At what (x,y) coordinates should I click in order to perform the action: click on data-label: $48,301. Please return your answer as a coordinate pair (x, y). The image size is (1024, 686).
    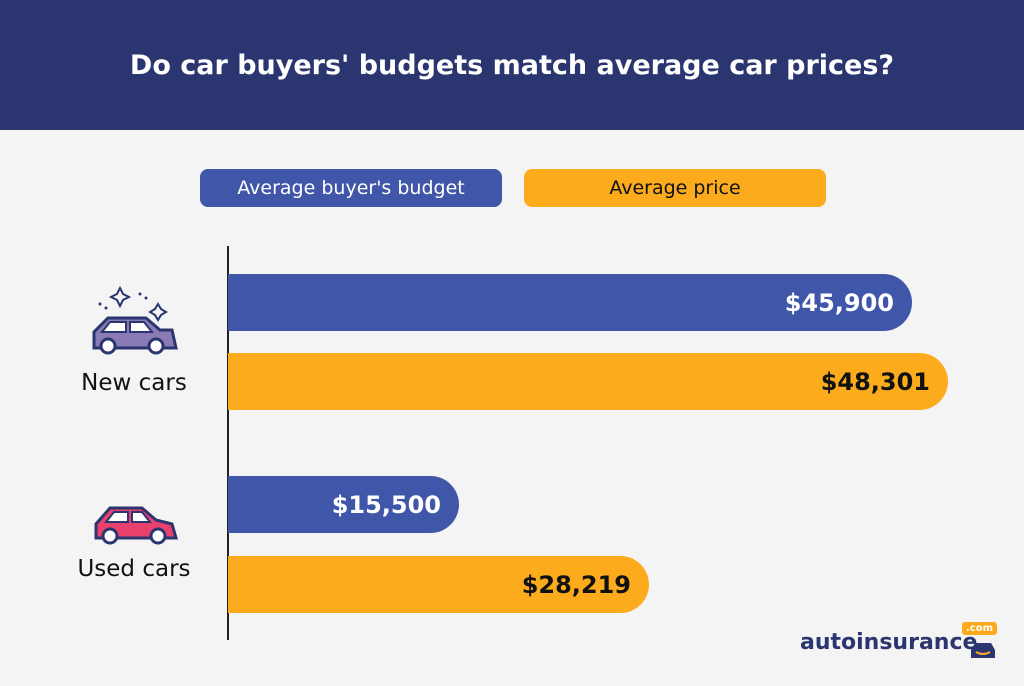
    Looking at the image, I should click on (875, 381).